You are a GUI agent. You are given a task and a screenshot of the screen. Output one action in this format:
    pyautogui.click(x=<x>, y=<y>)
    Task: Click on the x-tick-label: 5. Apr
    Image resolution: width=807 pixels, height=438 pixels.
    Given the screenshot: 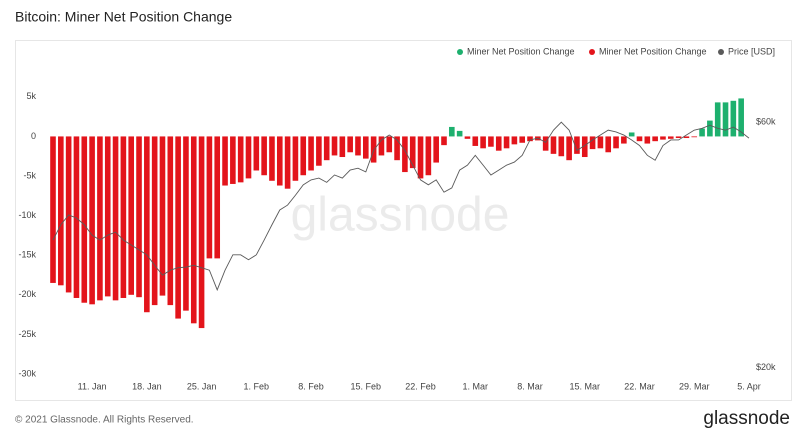 What is the action you would take?
    pyautogui.click(x=749, y=386)
    